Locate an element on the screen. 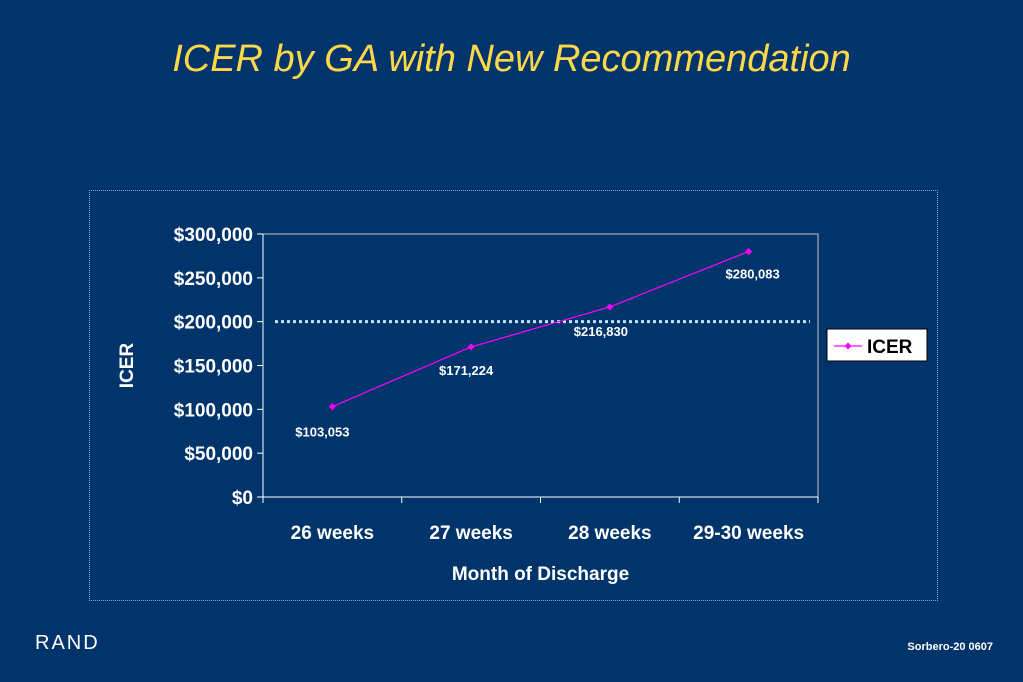 This screenshot has height=682, width=1023. y-tick-label: $200,000 is located at coordinates (213, 323).